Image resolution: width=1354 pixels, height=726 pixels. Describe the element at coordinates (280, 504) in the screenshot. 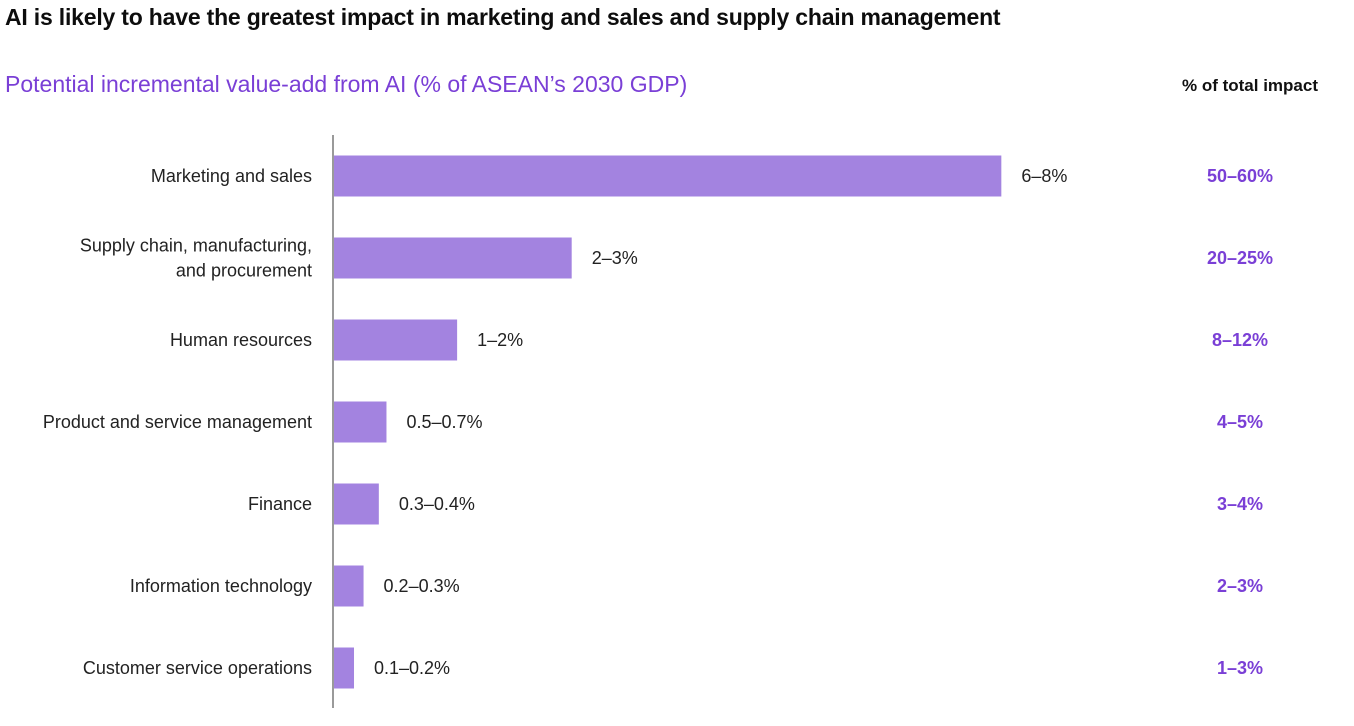

I see `category-label: Finance` at that location.